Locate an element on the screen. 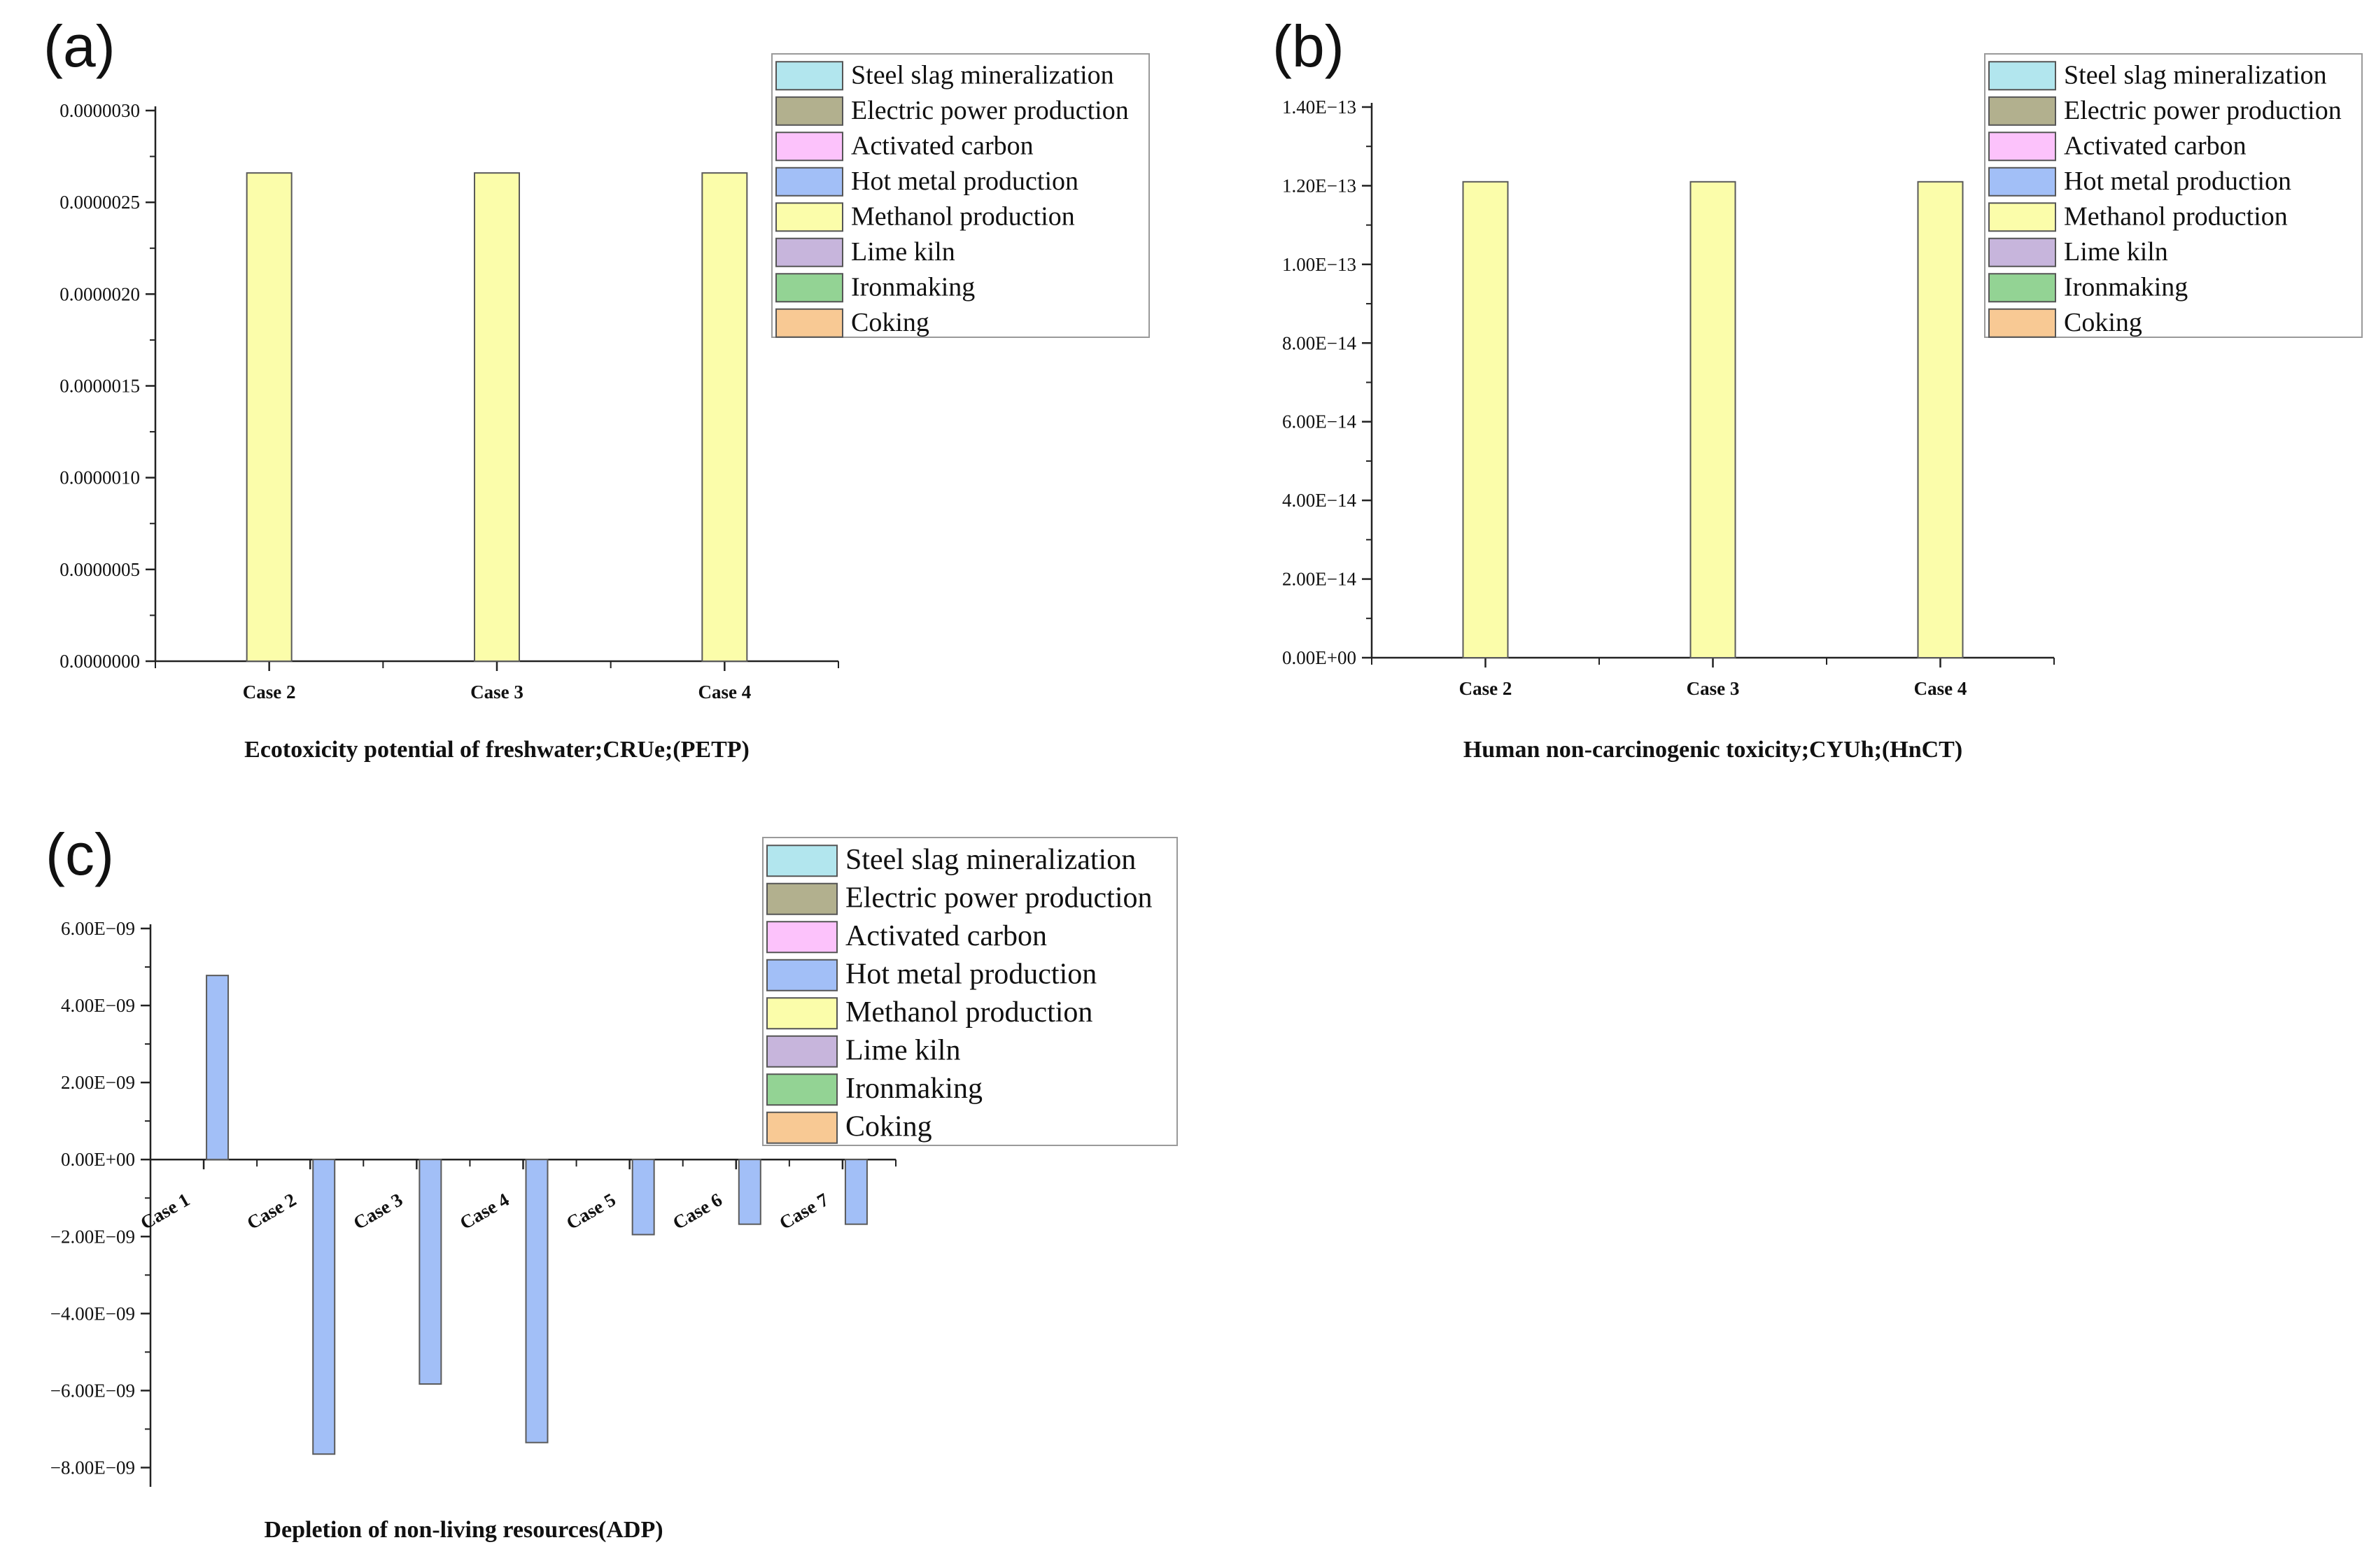 Image resolution: width=2376 pixels, height=1568 pixels. x-axis-title: Depletion of non-living resources(ADP) is located at coordinates (463, 1530).